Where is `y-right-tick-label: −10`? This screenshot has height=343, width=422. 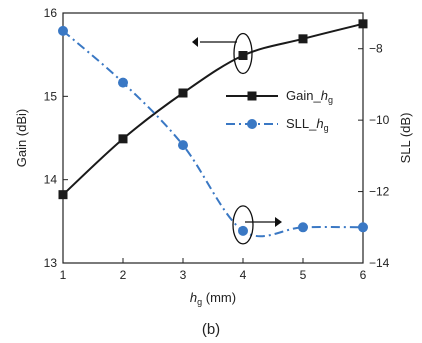 y-right-tick-label: −10 is located at coordinates (379, 120).